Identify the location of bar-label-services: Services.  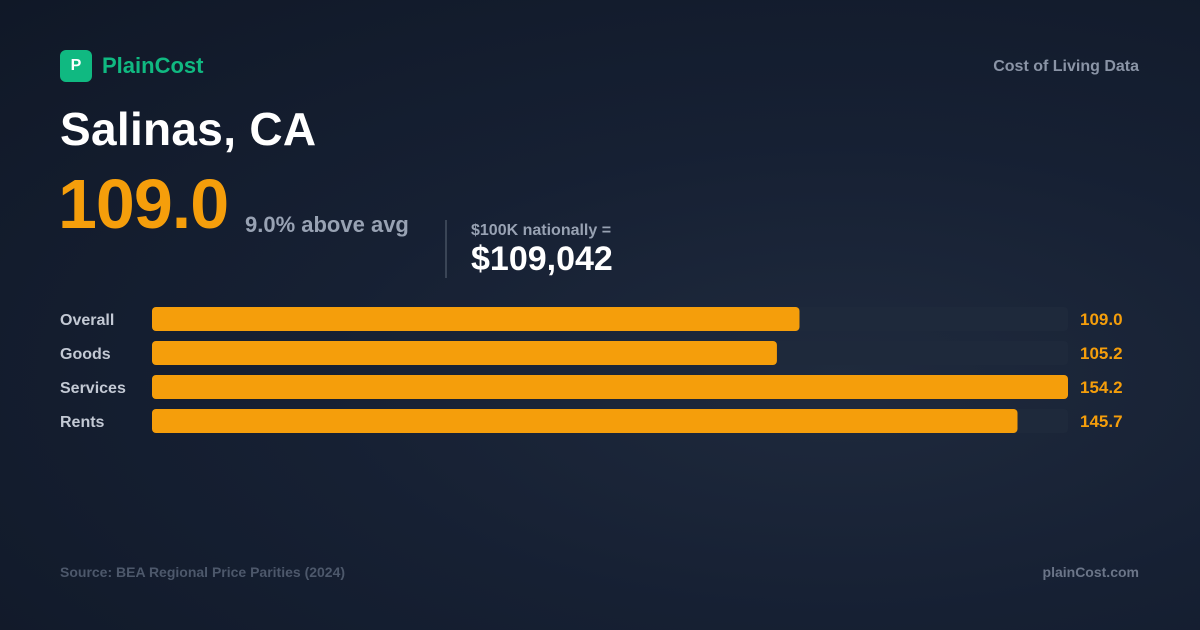
(93, 388).